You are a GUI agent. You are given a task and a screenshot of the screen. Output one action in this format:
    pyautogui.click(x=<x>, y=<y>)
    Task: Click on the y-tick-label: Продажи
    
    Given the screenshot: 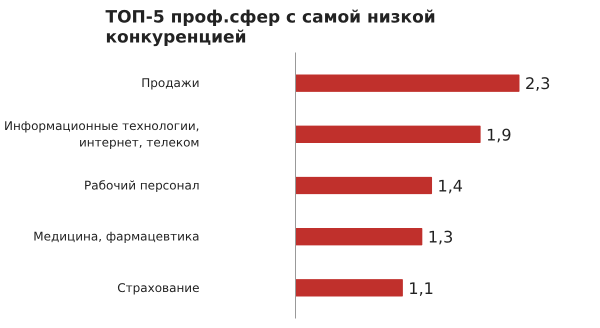 What is the action you would take?
    pyautogui.click(x=170, y=83)
    